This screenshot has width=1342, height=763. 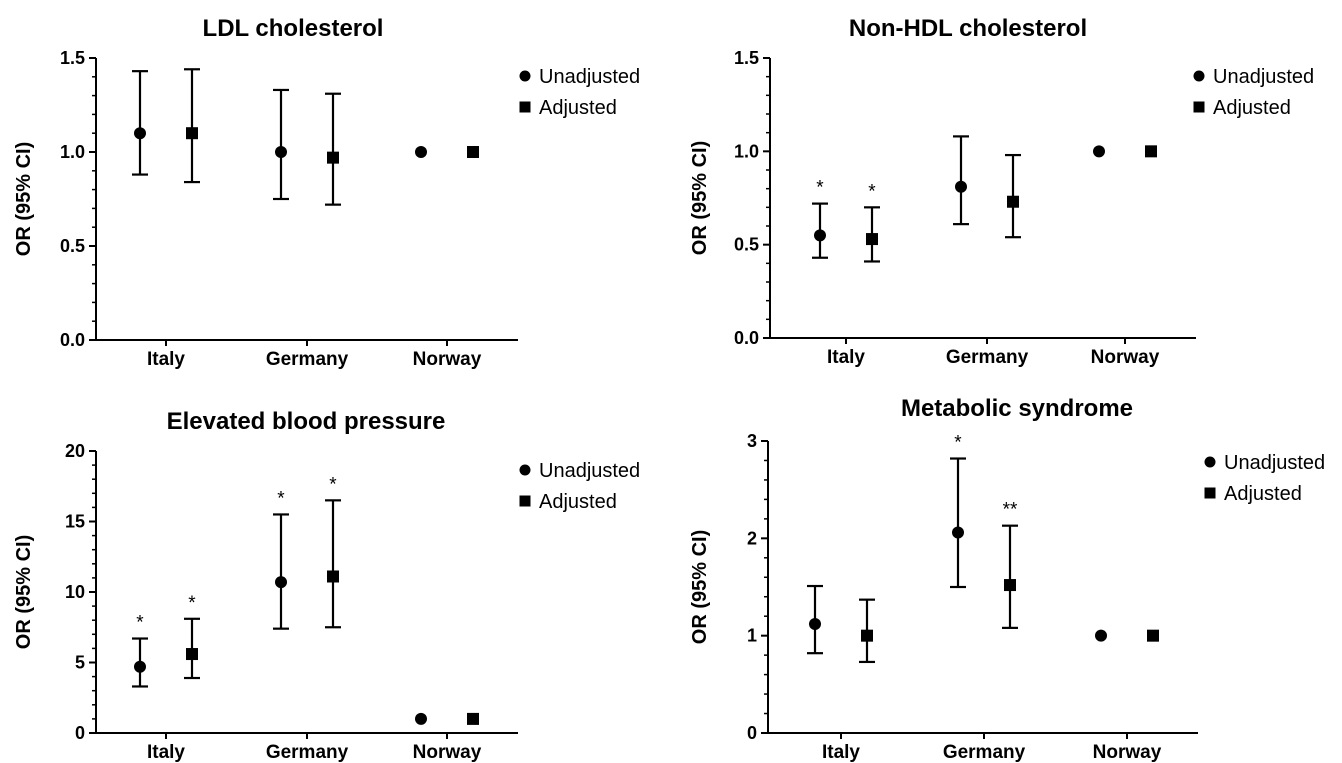 I want to click on chart-title: LDL cholesterol, so click(x=293, y=28).